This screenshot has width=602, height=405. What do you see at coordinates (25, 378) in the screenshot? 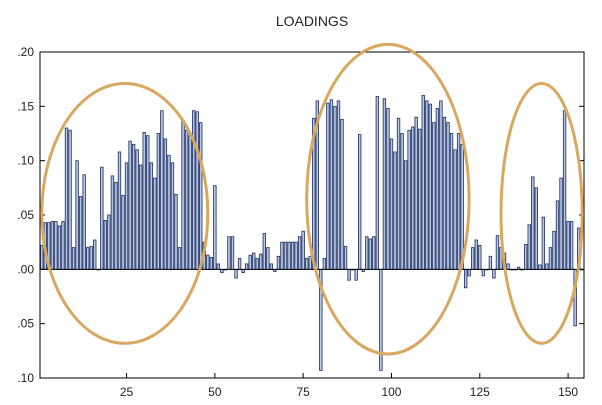
I see `y-tick-label-0: .10` at bounding box center [25, 378].